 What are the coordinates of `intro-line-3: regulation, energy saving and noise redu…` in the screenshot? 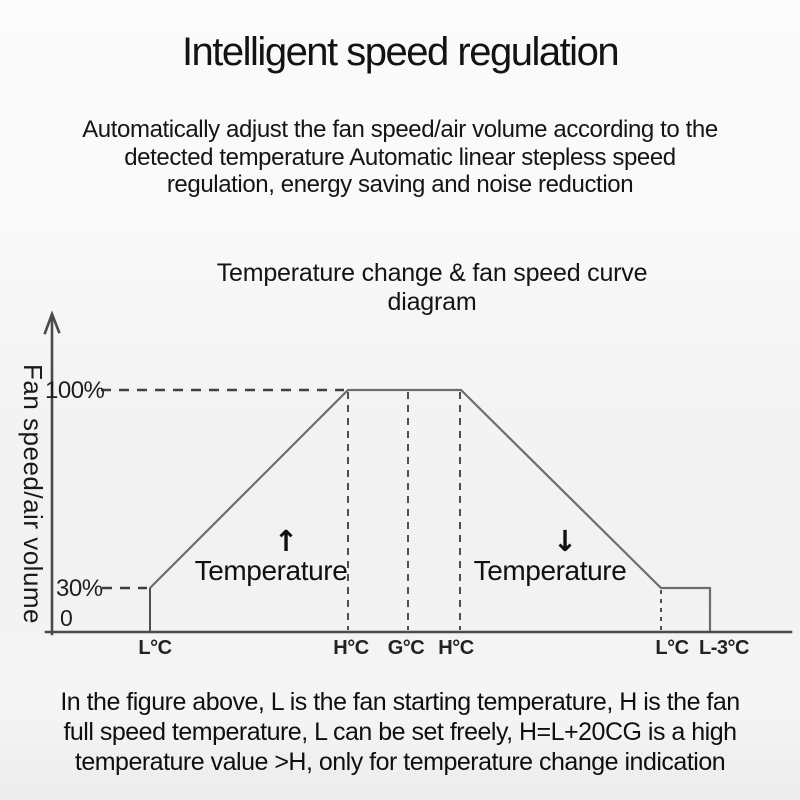 It's located at (400, 184).